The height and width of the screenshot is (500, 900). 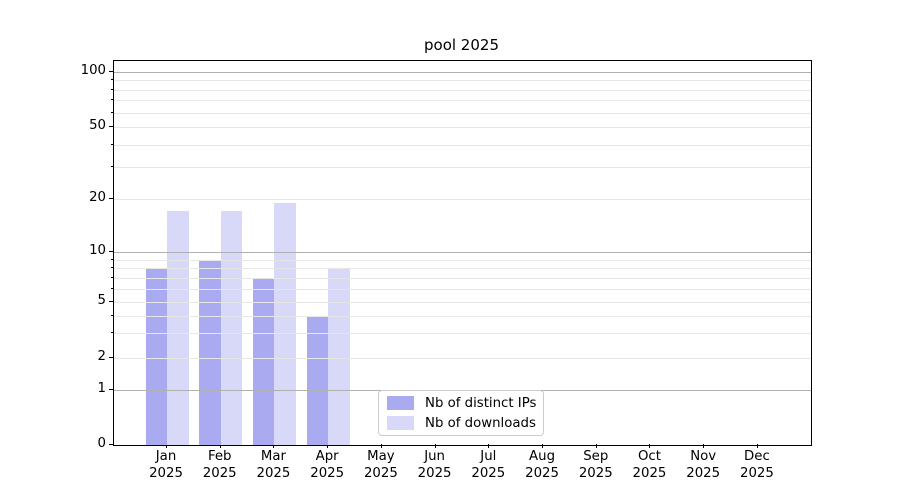 I want to click on x-tick-mark-feb, so click(x=220, y=446).